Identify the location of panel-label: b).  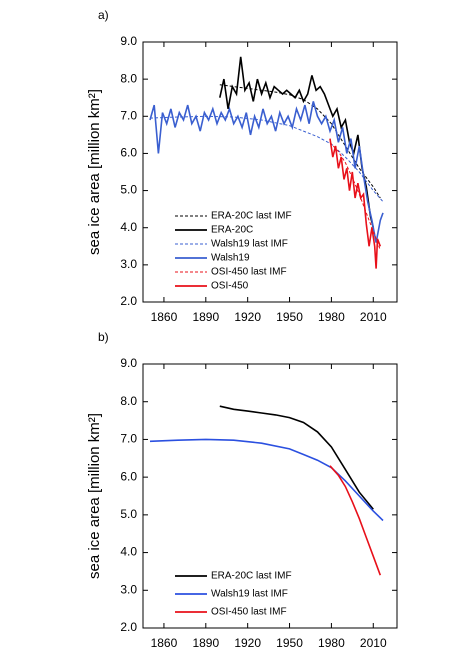
(103, 337).